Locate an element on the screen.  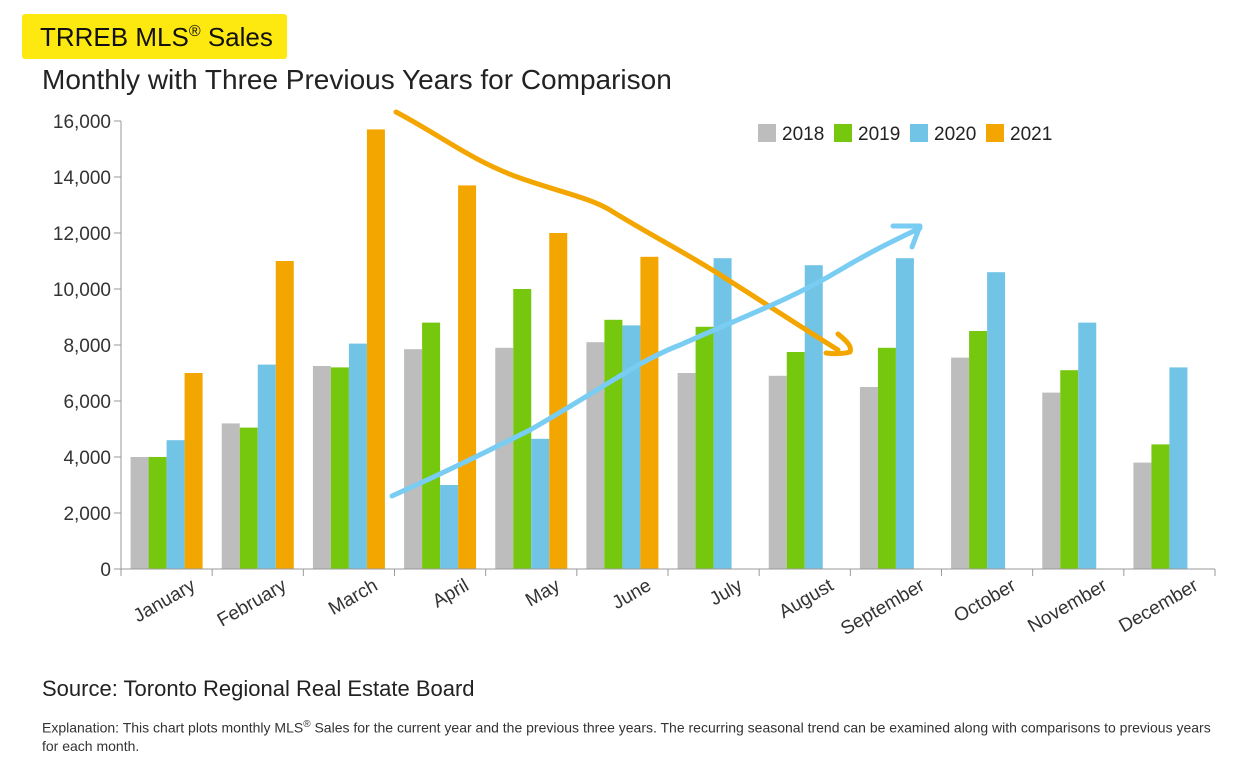
bar-2020-june is located at coordinates (631, 447).